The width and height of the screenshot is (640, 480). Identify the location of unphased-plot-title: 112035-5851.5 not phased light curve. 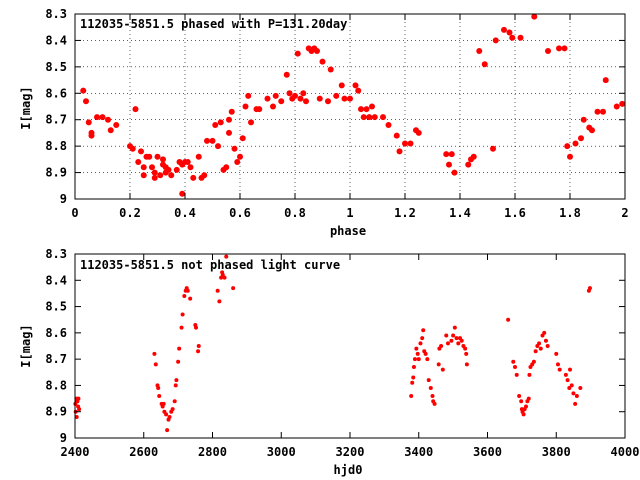
(210, 265).